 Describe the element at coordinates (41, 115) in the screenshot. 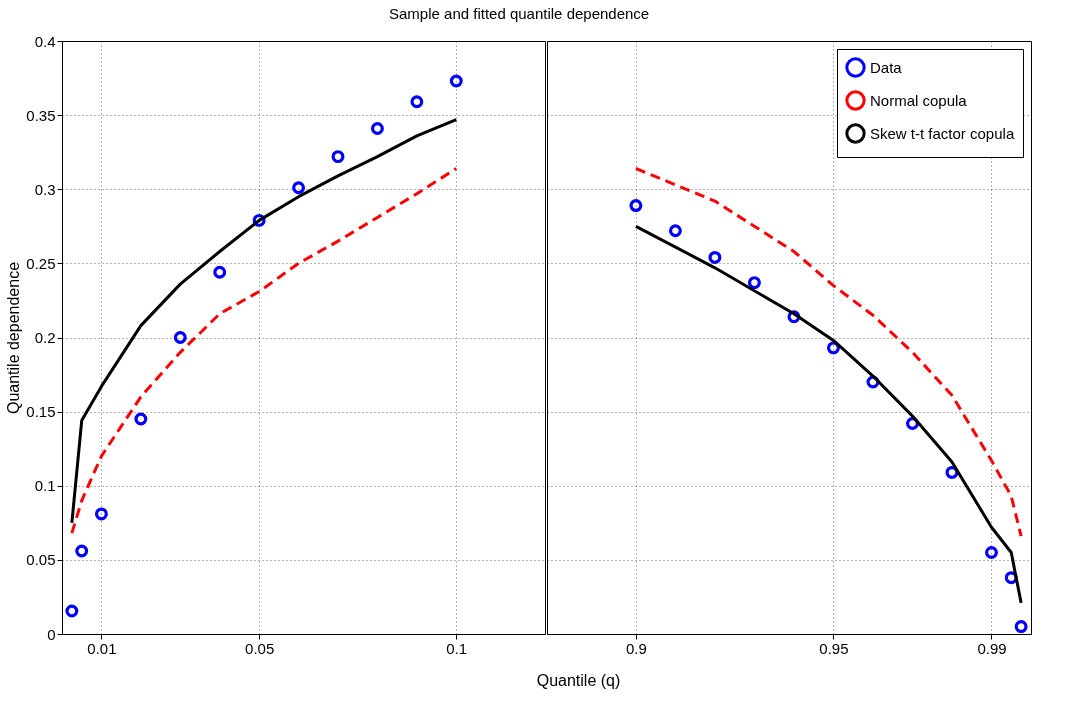

I see `y-tick-label: 0.35` at that location.